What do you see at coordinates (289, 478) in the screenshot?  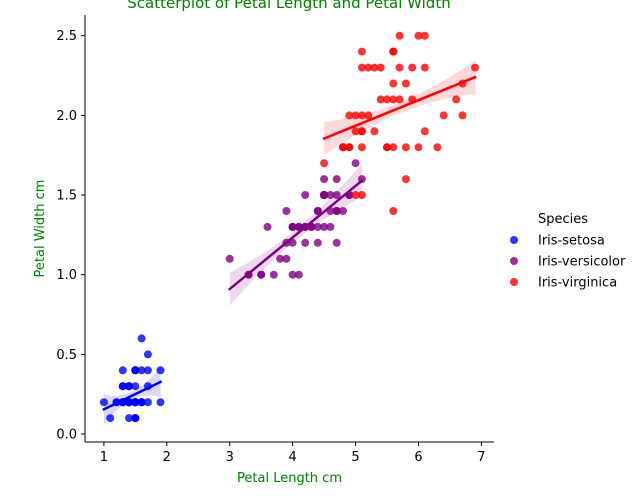 I see `x-axis-title: Petal Length cm` at bounding box center [289, 478].